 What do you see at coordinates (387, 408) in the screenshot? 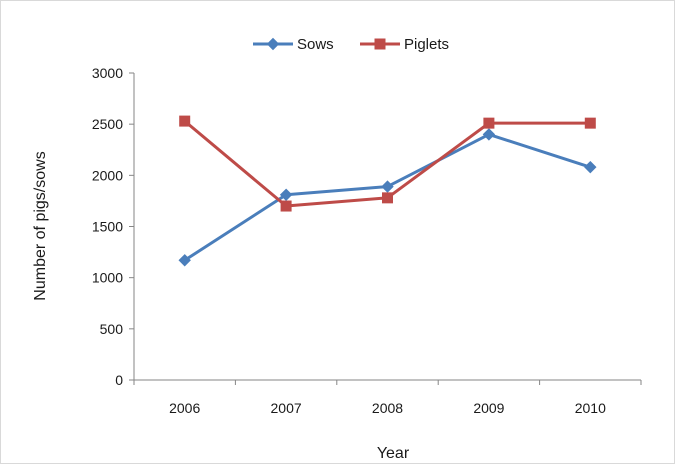
I see `x-tick-label: 2008` at bounding box center [387, 408].